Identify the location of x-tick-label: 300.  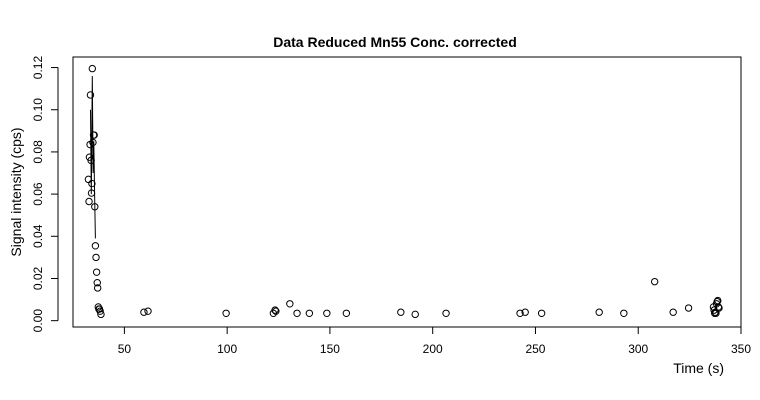
(638, 349).